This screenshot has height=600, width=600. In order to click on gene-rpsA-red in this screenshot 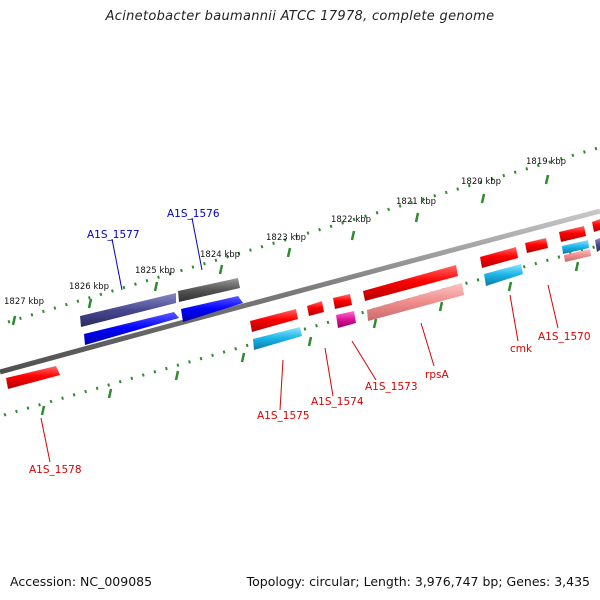, I will do `click(410, 283)`.